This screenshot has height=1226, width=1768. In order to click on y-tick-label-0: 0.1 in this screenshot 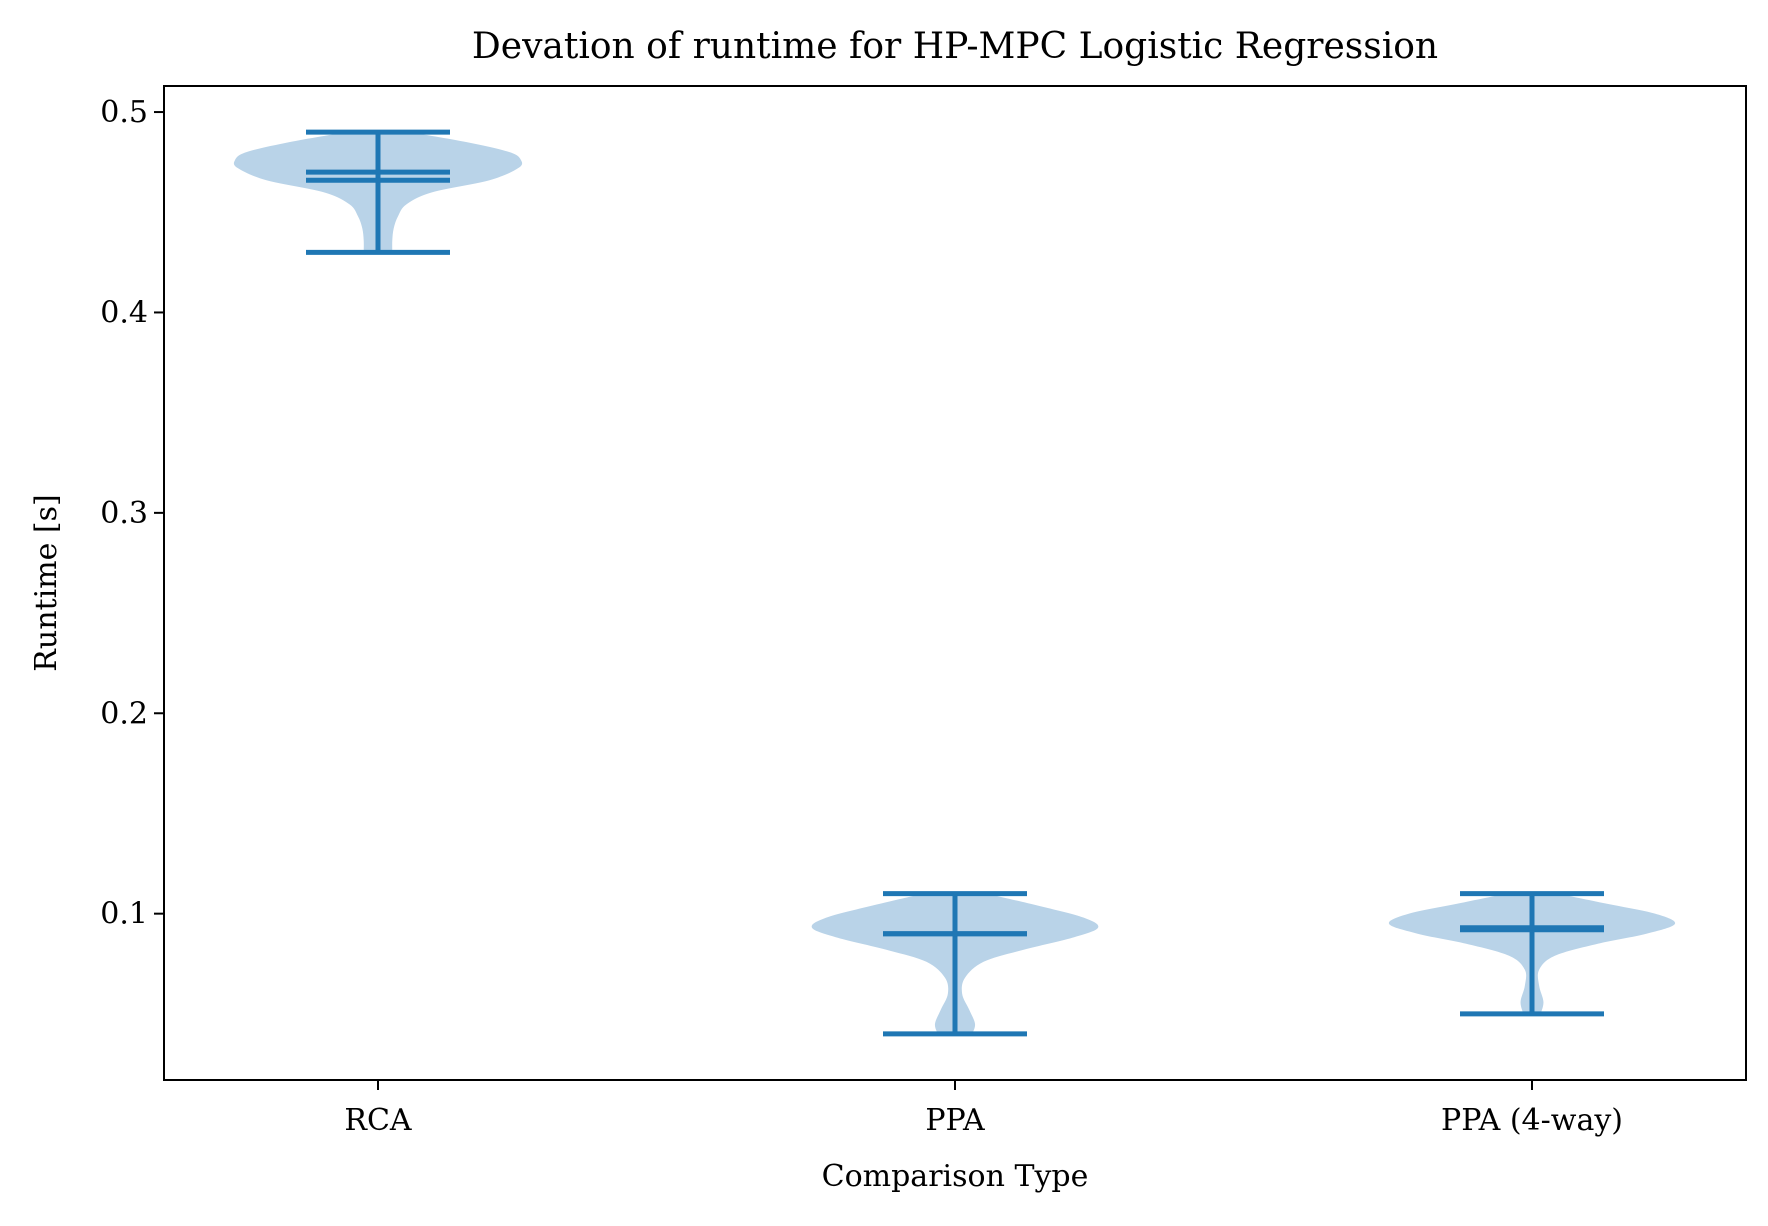, I will do `click(124, 914)`.